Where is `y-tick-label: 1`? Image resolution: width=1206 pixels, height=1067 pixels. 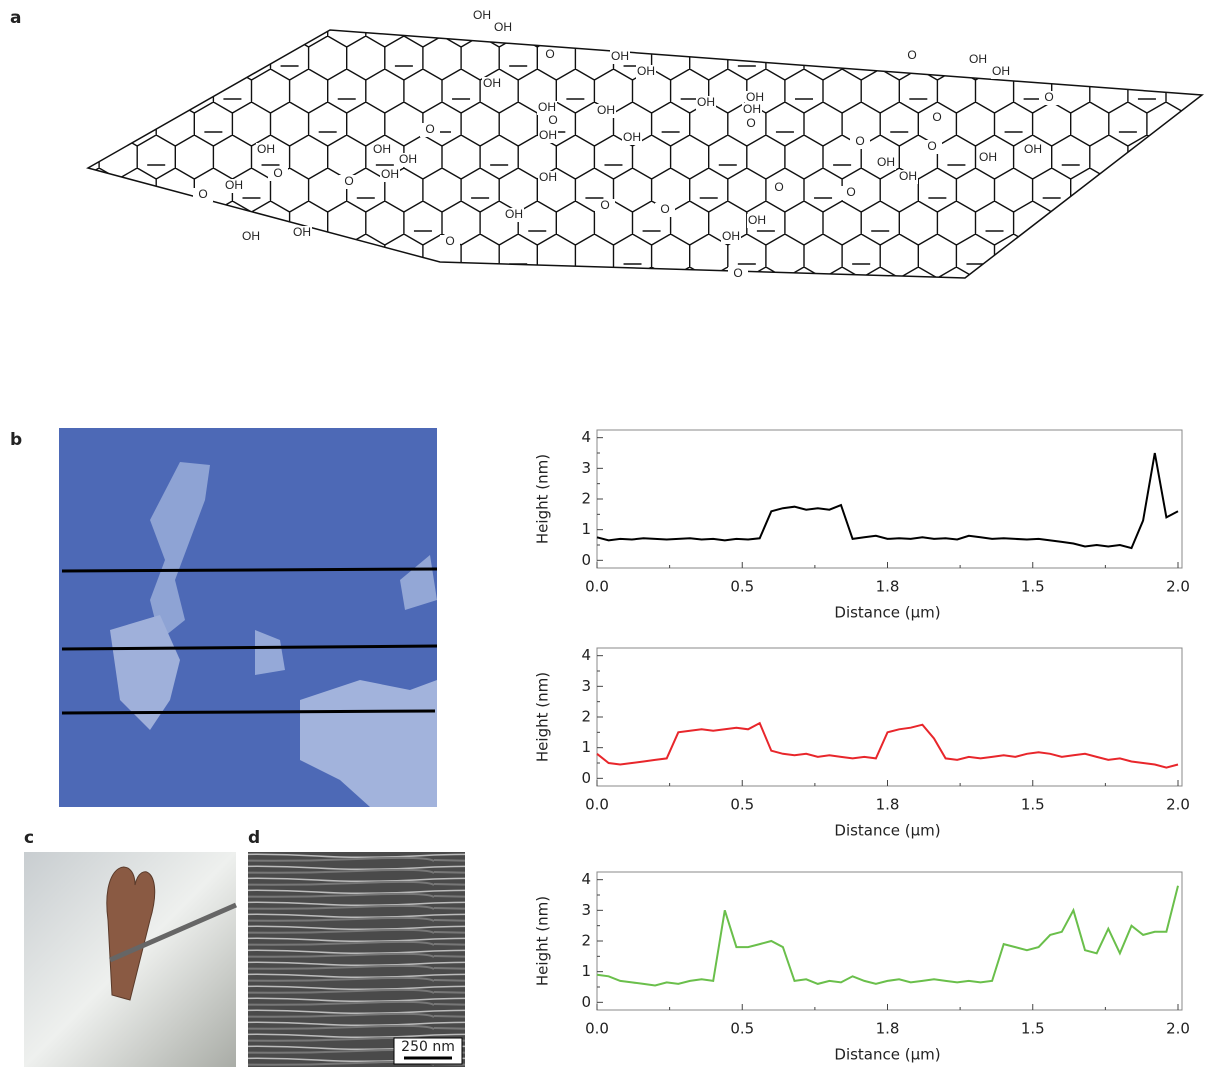 y-tick-label: 1 is located at coordinates (586, 529).